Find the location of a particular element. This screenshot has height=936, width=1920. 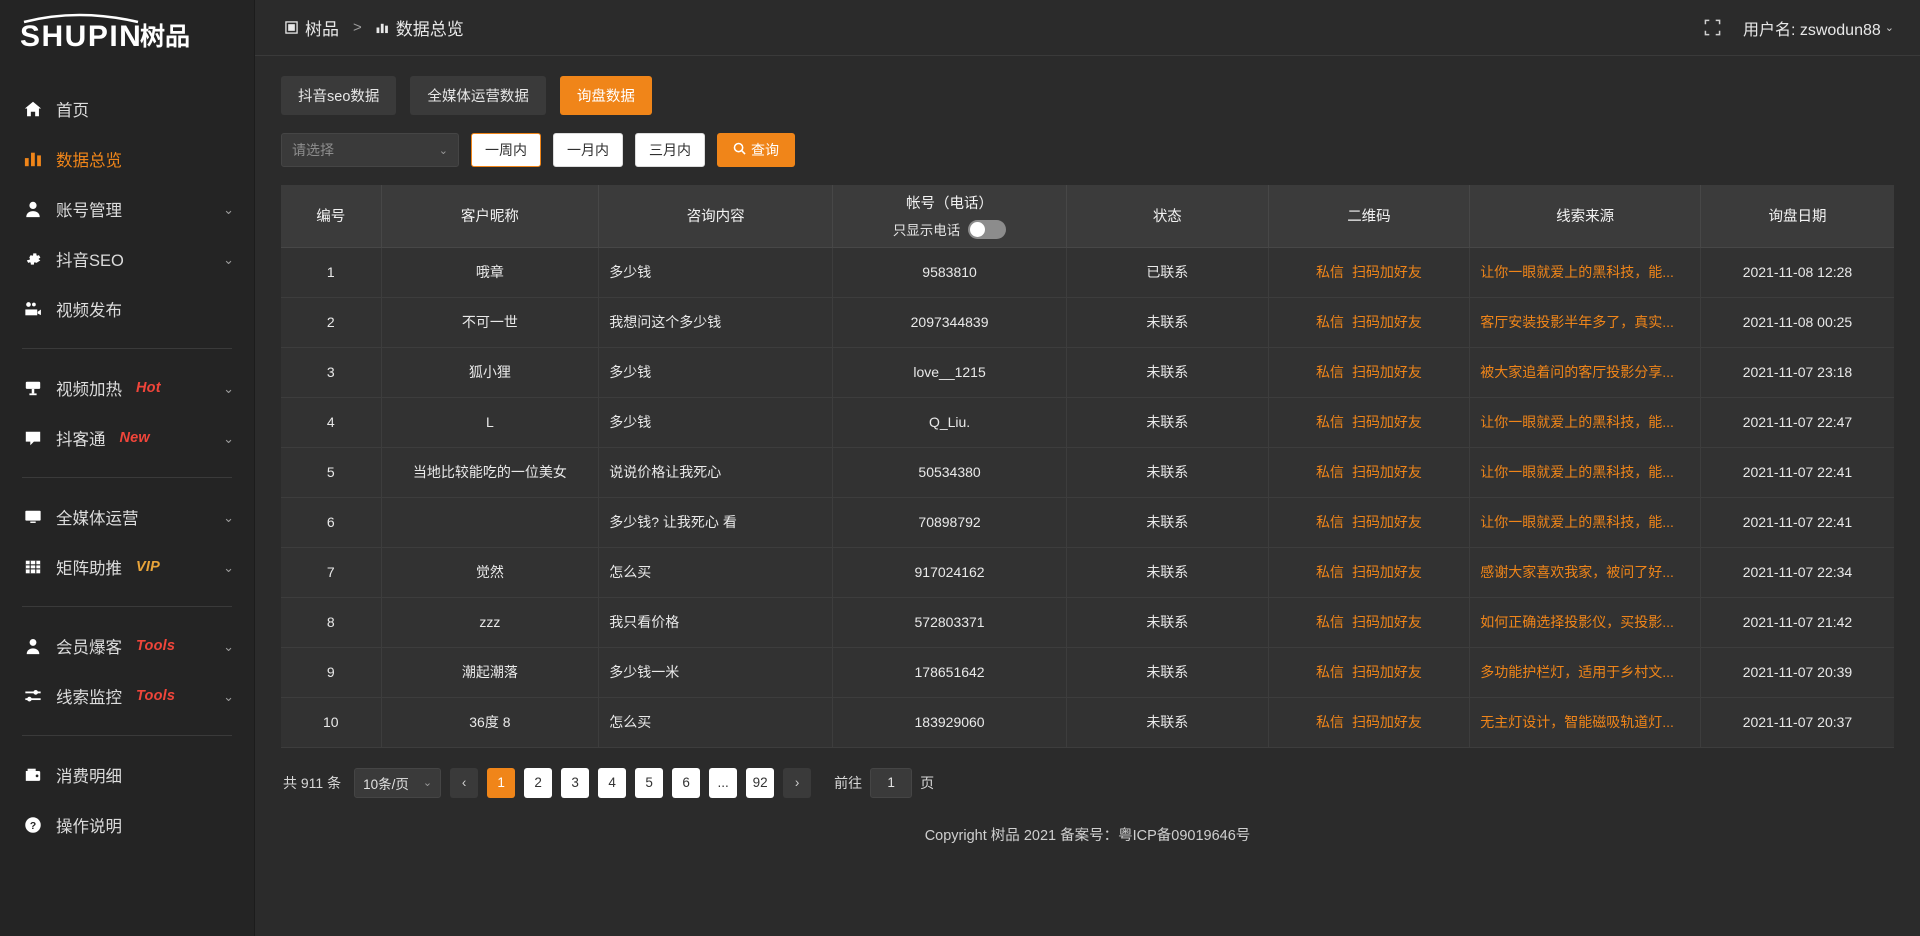

cell-content: 怎么买 is located at coordinates (716, 722).